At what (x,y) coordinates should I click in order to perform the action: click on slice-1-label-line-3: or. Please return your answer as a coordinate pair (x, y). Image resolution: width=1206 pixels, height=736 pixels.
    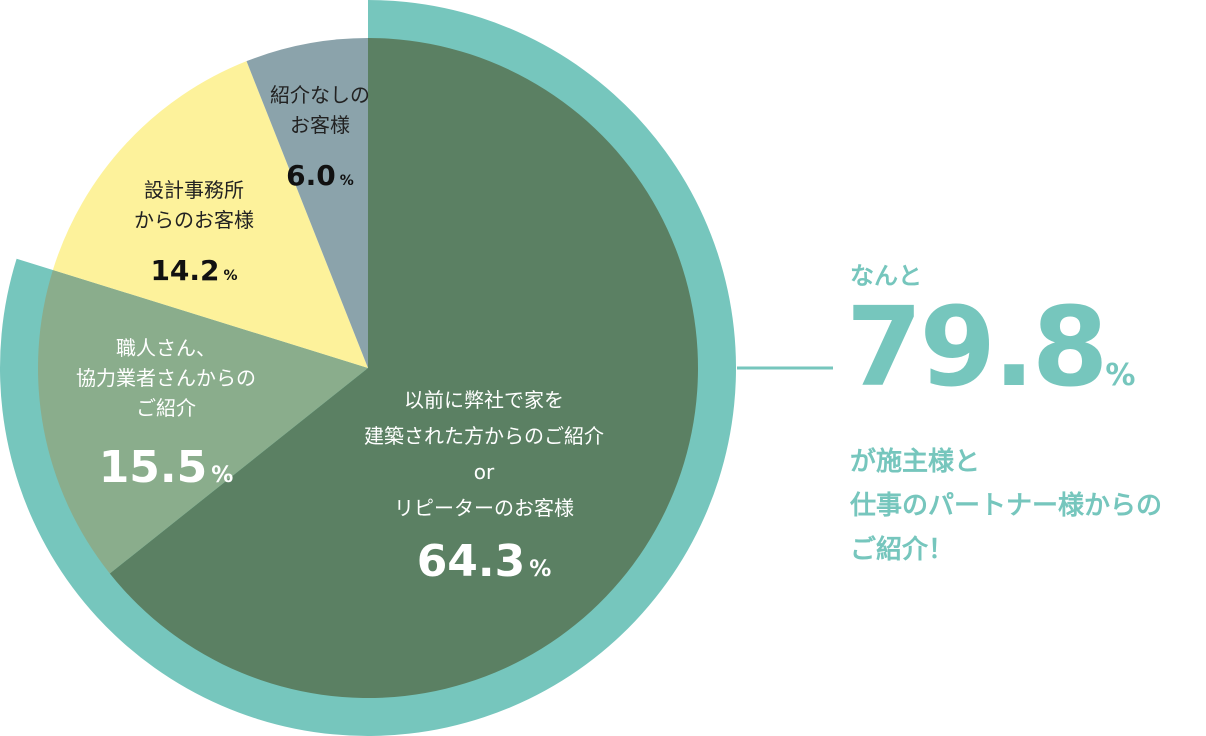
    Looking at the image, I should click on (484, 472).